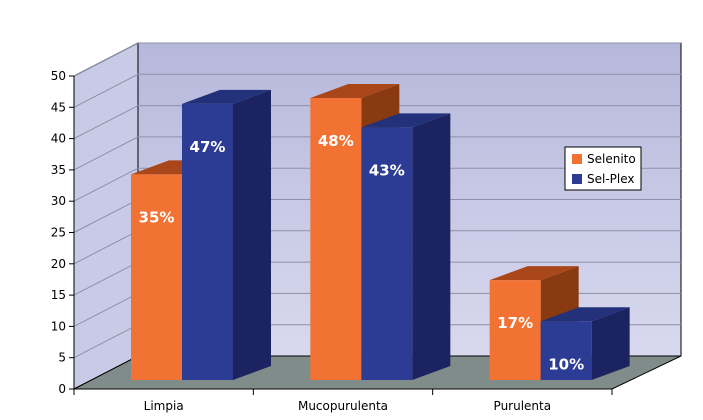 This screenshot has height=420, width=703. I want to click on legend-label-sel-plex: Sel-Plex, so click(611, 179).